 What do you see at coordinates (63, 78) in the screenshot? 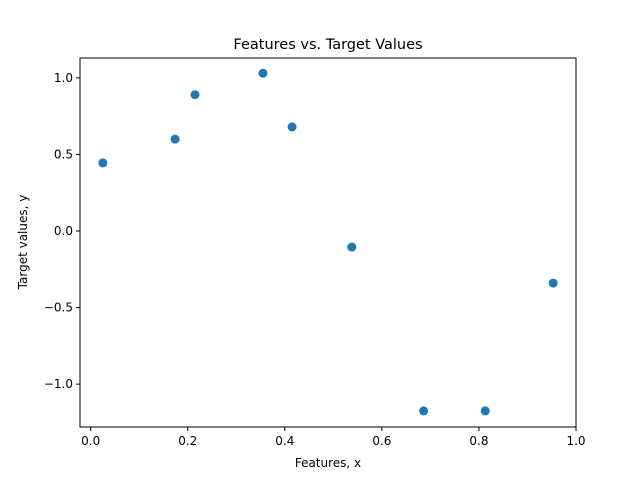
I see `y-tick-label: 1.0` at bounding box center [63, 78].